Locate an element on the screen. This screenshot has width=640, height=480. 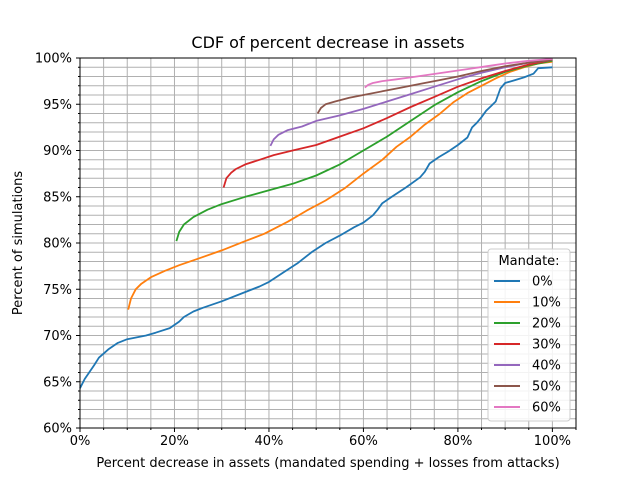
y-tick-label: 95% is located at coordinates (57, 105).